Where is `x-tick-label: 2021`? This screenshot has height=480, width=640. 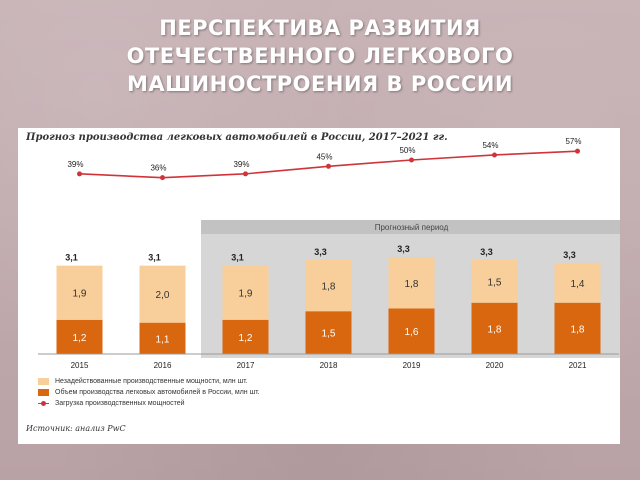 x-tick-label: 2021 is located at coordinates (578, 365).